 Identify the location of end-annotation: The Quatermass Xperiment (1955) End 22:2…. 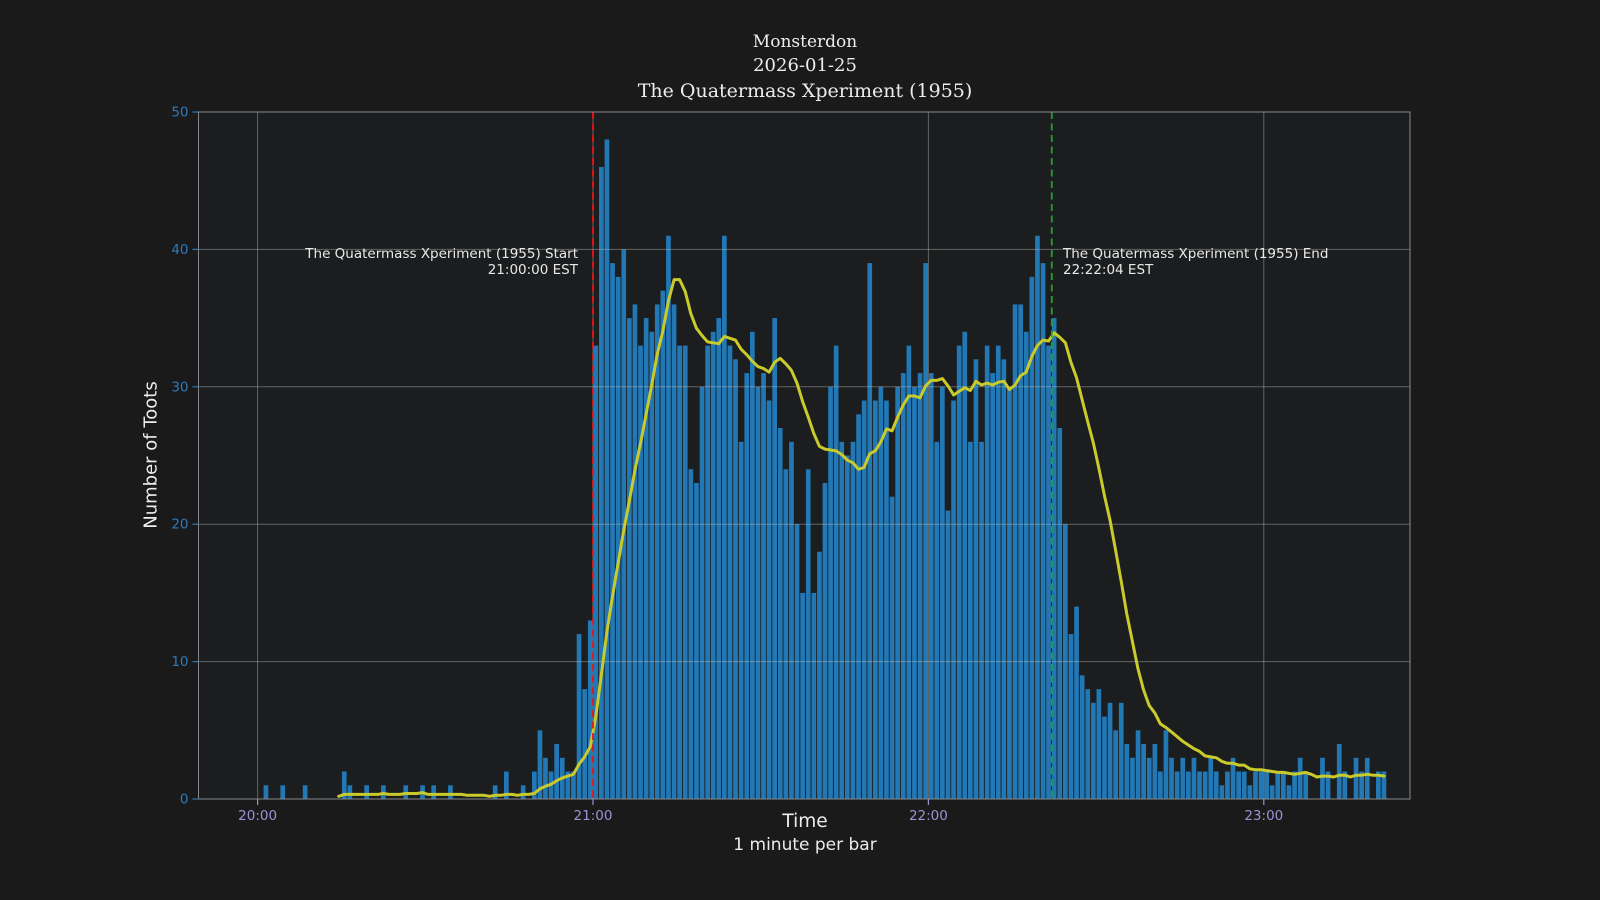
(1195, 262).